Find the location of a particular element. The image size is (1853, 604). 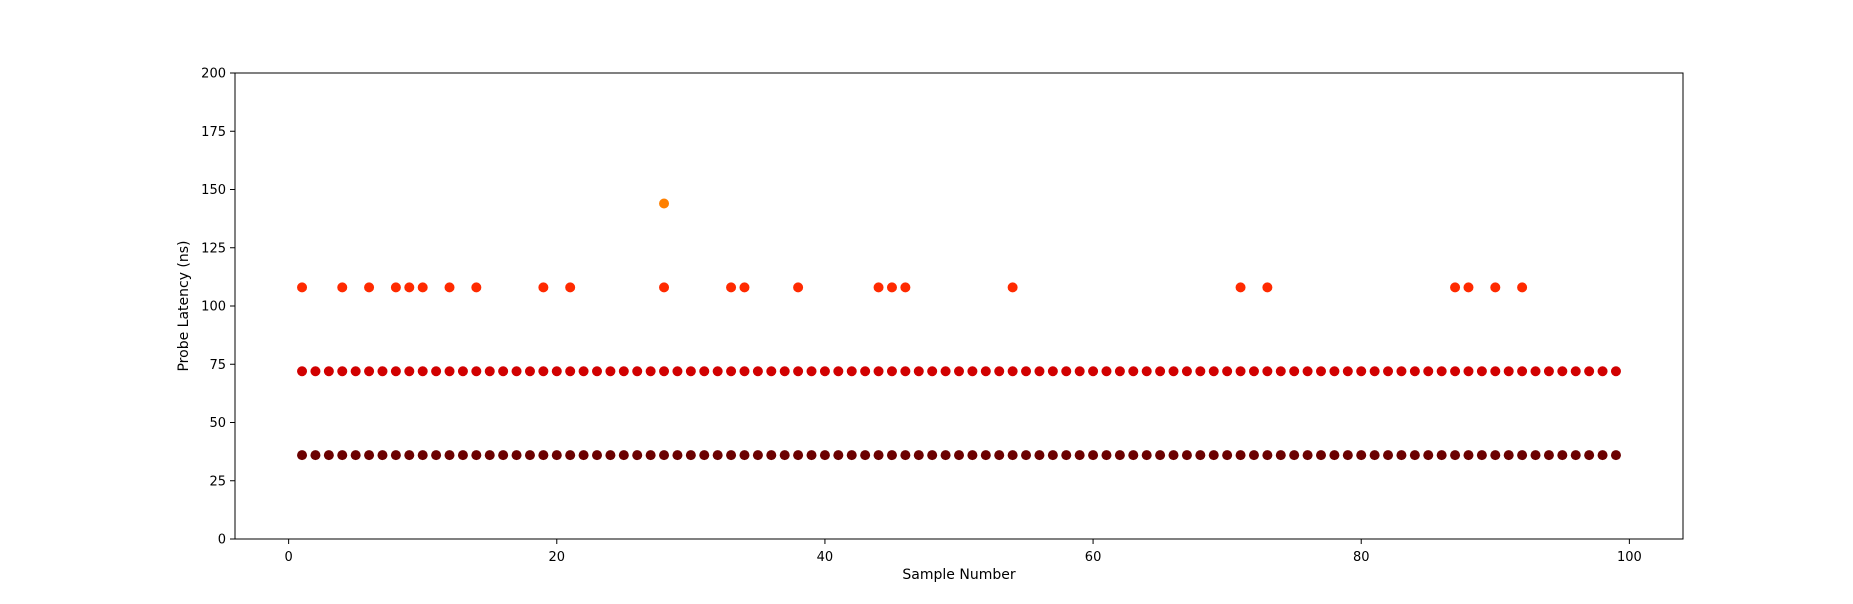

y-tick-label: 0 is located at coordinates (222, 540).